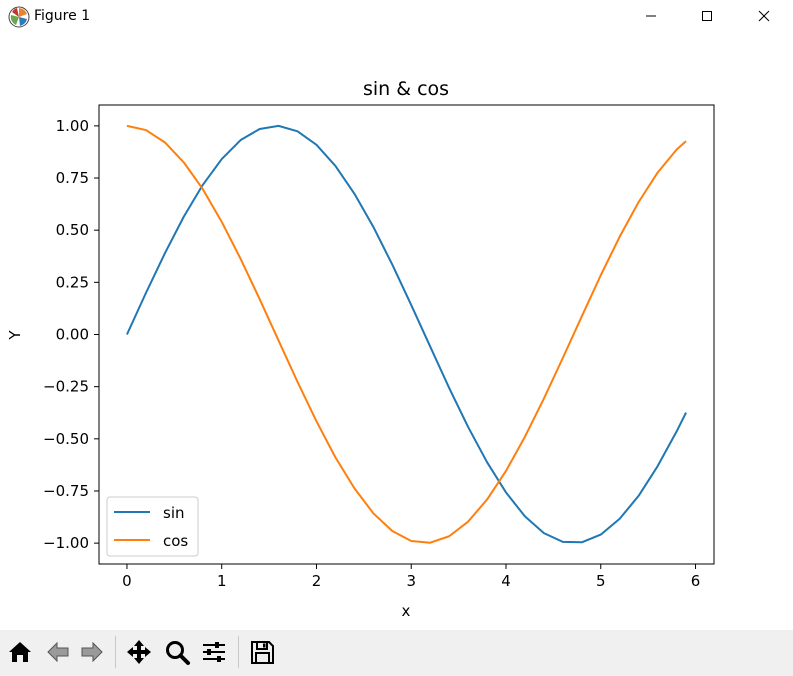  I want to click on save-icon, so click(262, 652).